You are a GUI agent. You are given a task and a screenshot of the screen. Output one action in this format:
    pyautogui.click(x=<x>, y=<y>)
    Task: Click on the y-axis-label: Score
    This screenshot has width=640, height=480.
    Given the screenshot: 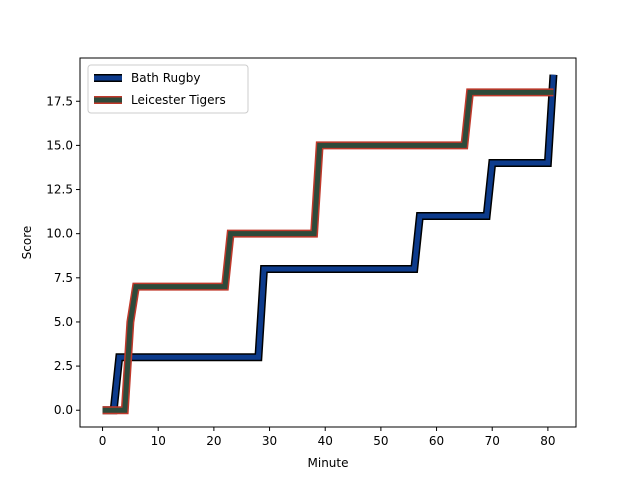 What is the action you would take?
    pyautogui.click(x=27, y=243)
    